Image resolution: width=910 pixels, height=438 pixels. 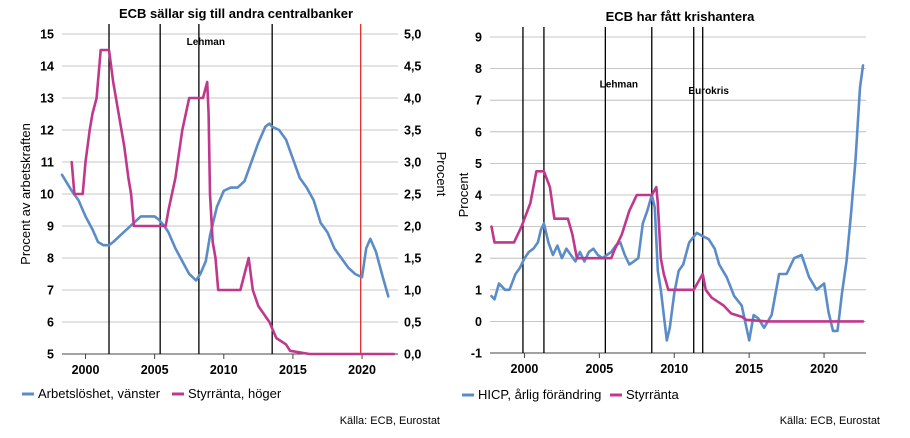 What do you see at coordinates (681, 16) in the screenshot?
I see `chart-title: ECB har fått krishantera` at bounding box center [681, 16].